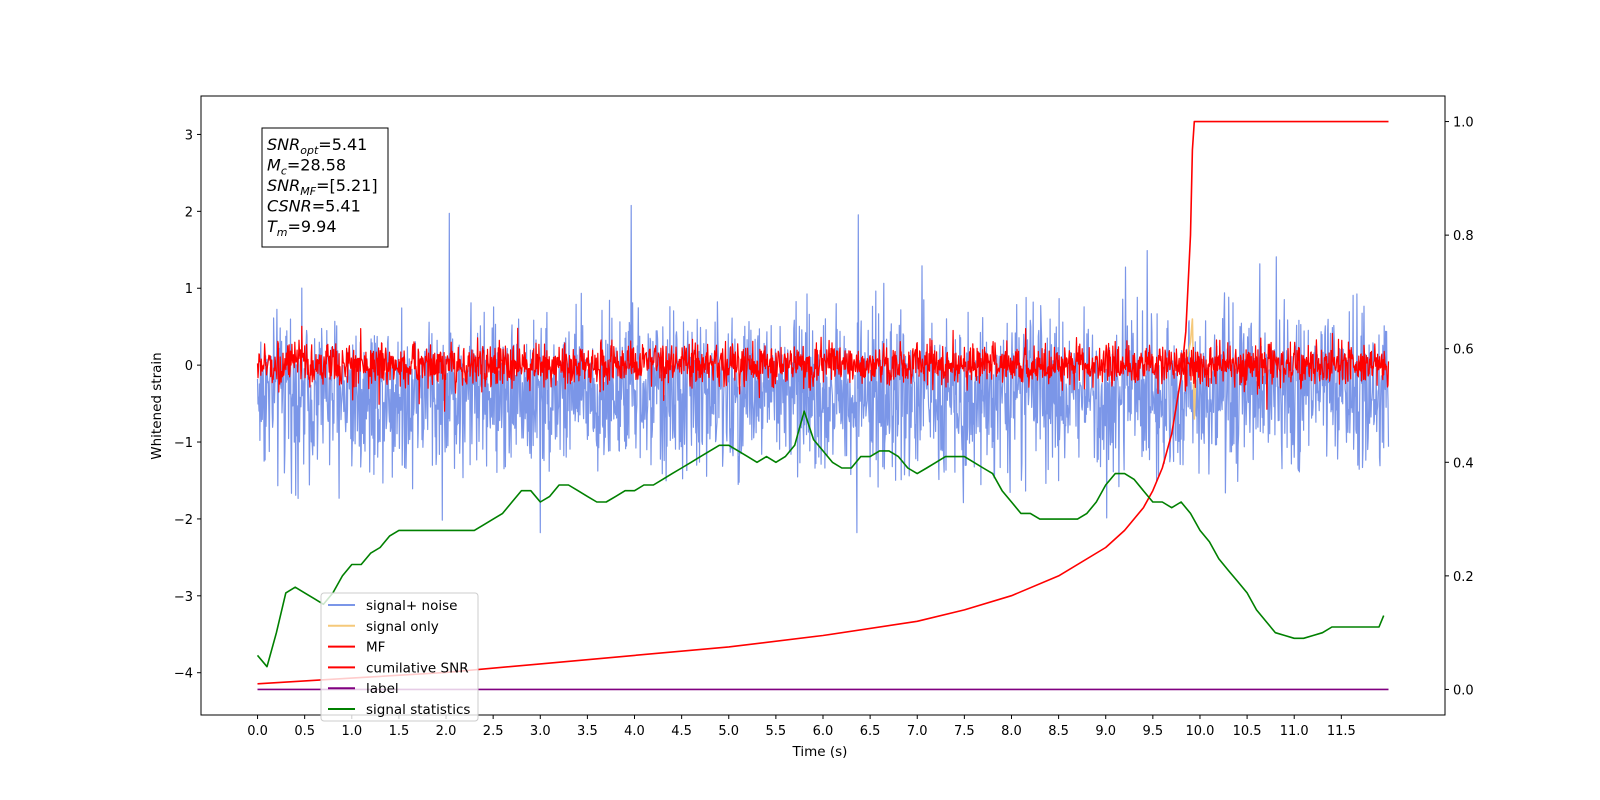  What do you see at coordinates (634, 731) in the screenshot?
I see `x-tick-label: 4.0` at bounding box center [634, 731].